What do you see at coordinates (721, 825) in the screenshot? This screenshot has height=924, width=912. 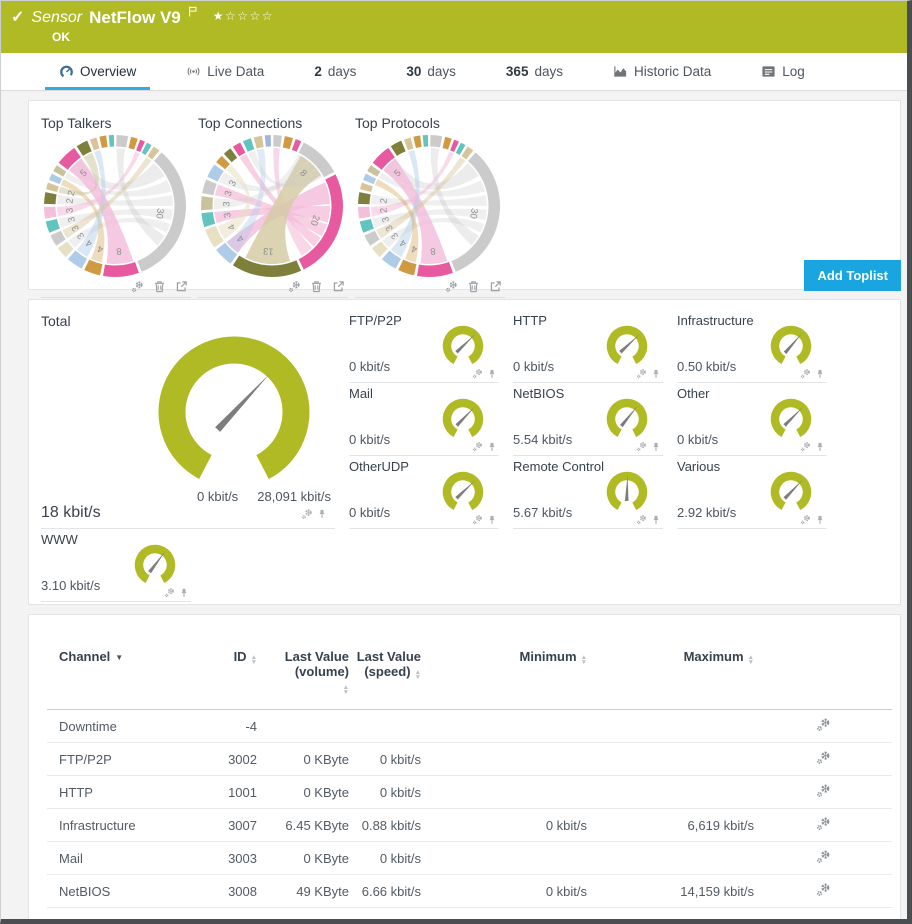 I see `channel-maximum: 6,619 kbit/s` at bounding box center [721, 825].